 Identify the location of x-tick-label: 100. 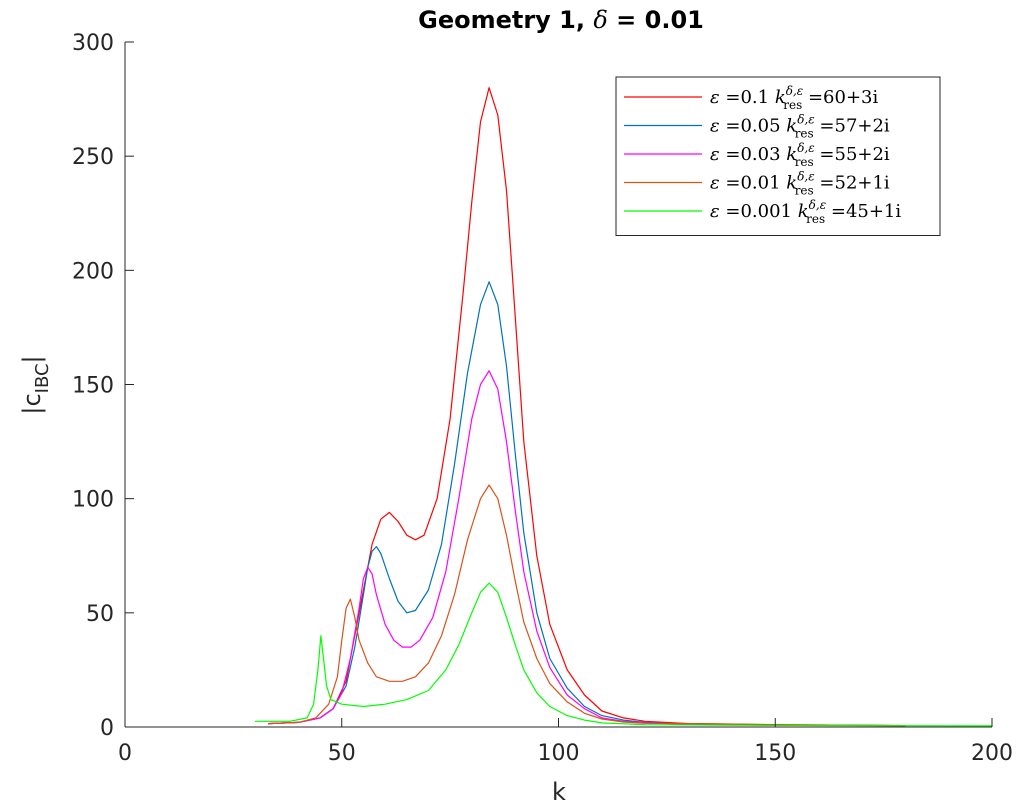
(559, 753).